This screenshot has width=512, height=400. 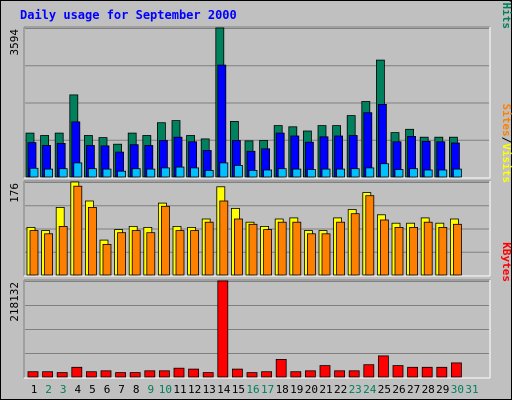 I want to click on x-tick-label-day-18: 18, so click(x=282, y=389).